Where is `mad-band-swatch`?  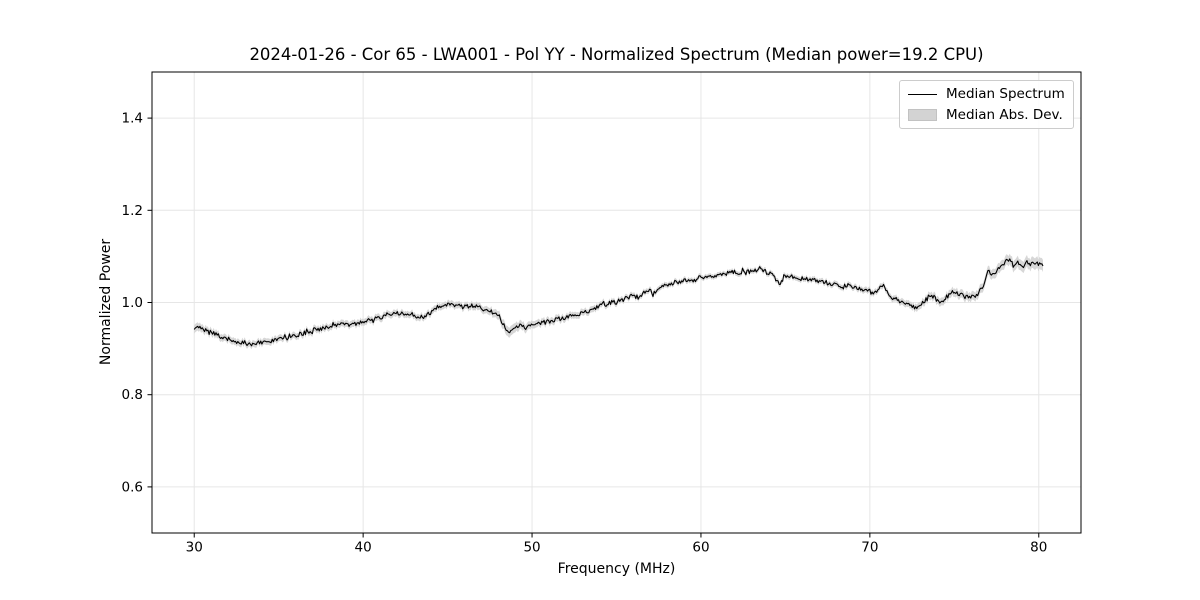 mad-band-swatch is located at coordinates (922, 115).